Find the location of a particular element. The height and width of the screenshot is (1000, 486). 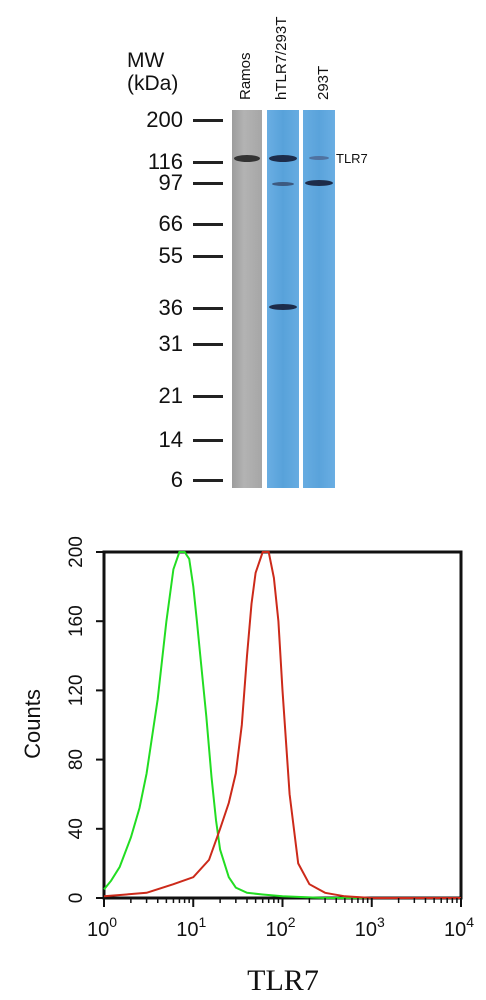

mw-marker-label: 14 is located at coordinates (170, 439).